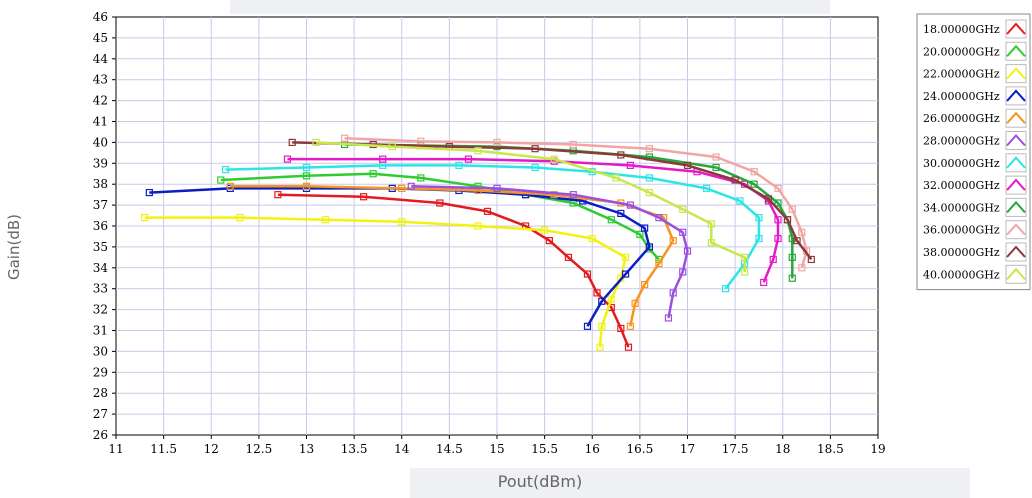 This screenshot has width=1032, height=498. What do you see at coordinates (449, 449) in the screenshot?
I see `x-tick-label: 14.5` at bounding box center [449, 449].